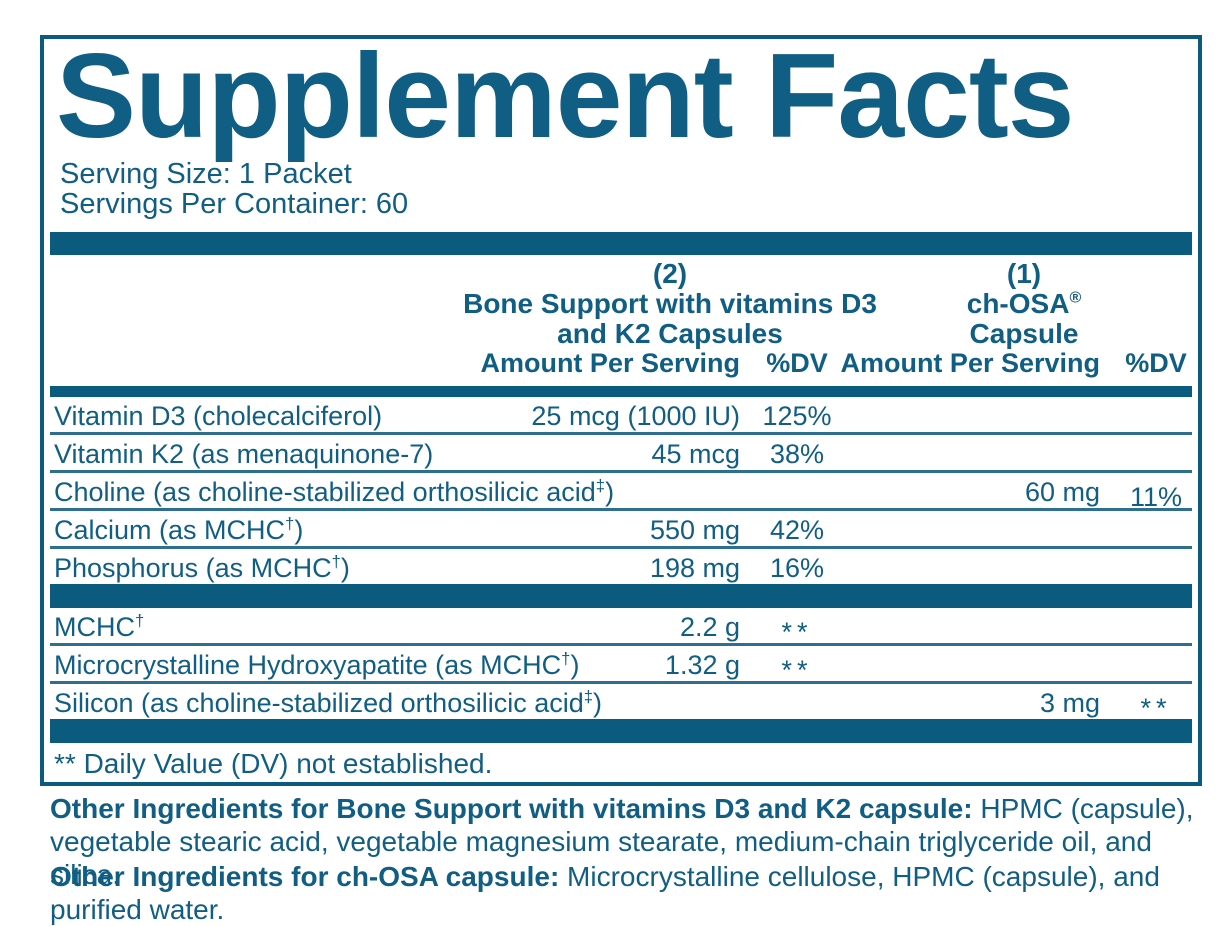 This screenshot has height=926, width=1231. Describe the element at coordinates (305, 876) in the screenshot. I see `other-ingredients-product2-label: Other Ingredients for ch-OSA capsule:` at that location.